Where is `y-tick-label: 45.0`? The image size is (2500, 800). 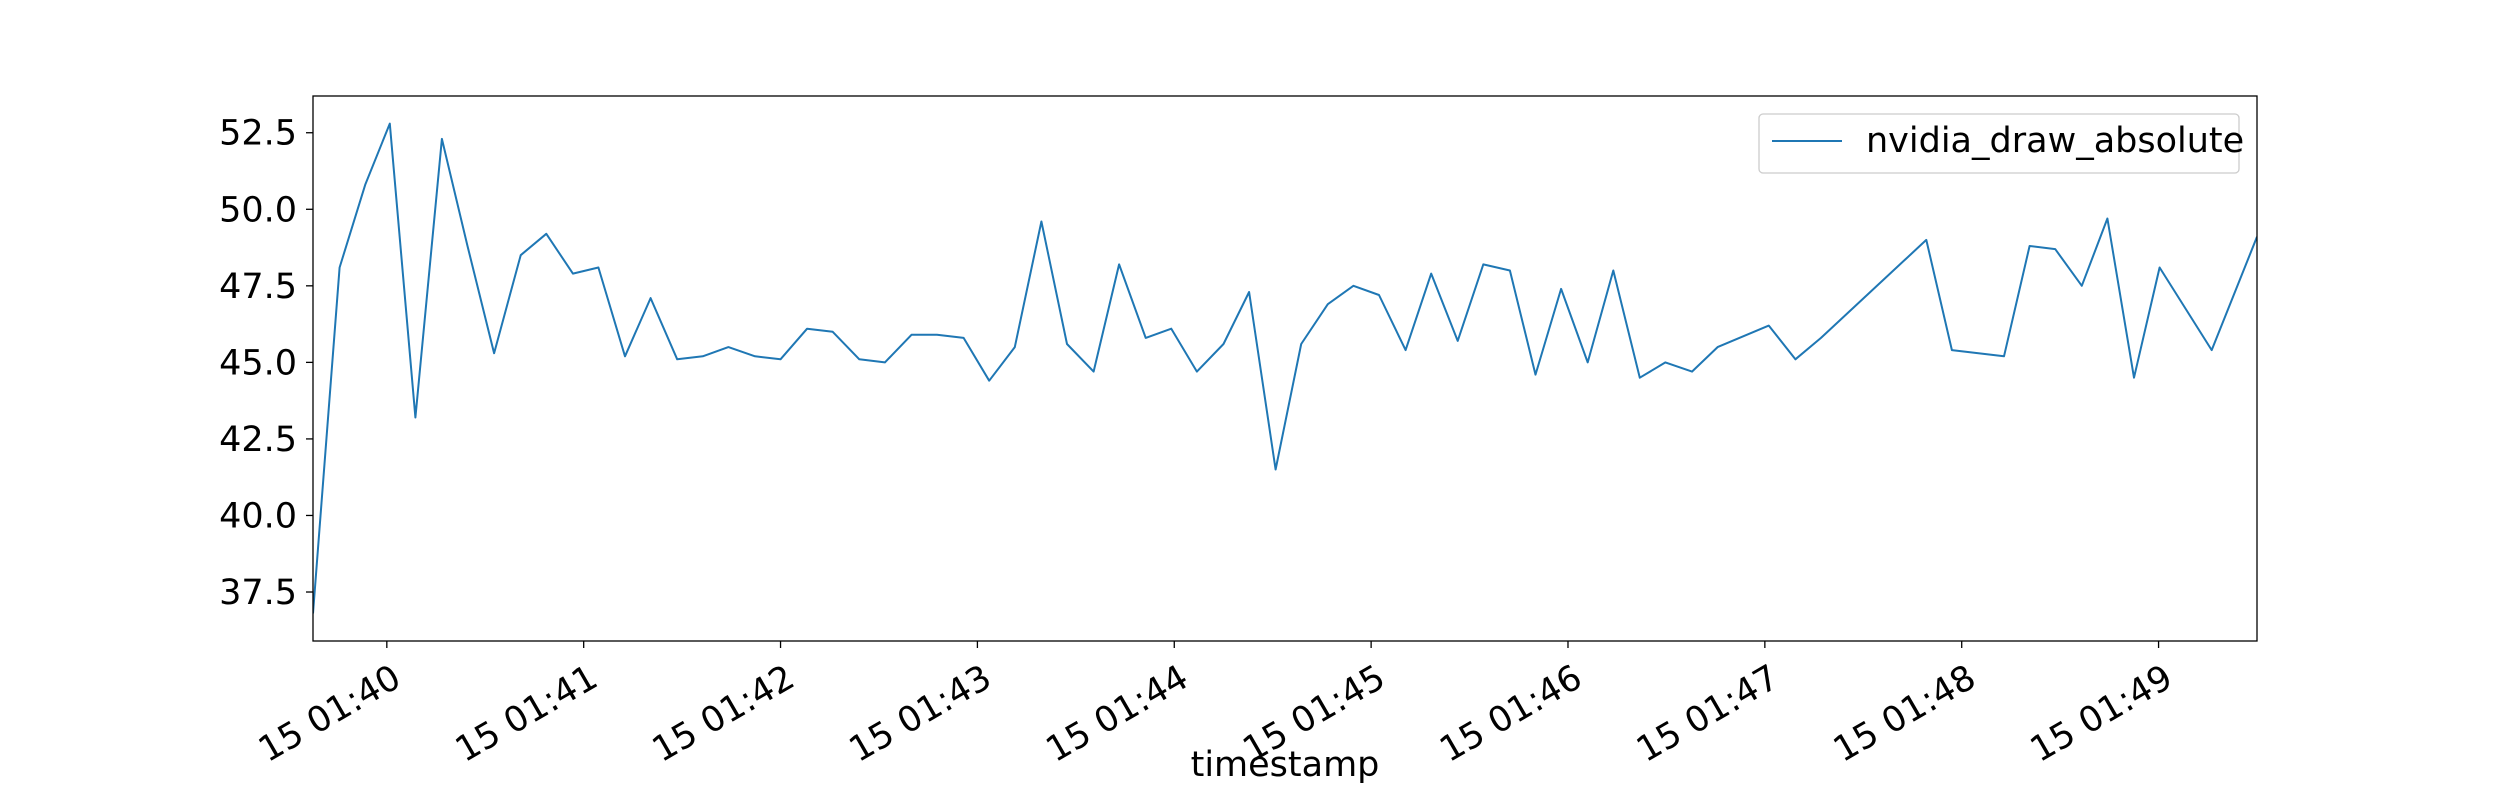
y-tick-label: 45.0 is located at coordinates (258, 363).